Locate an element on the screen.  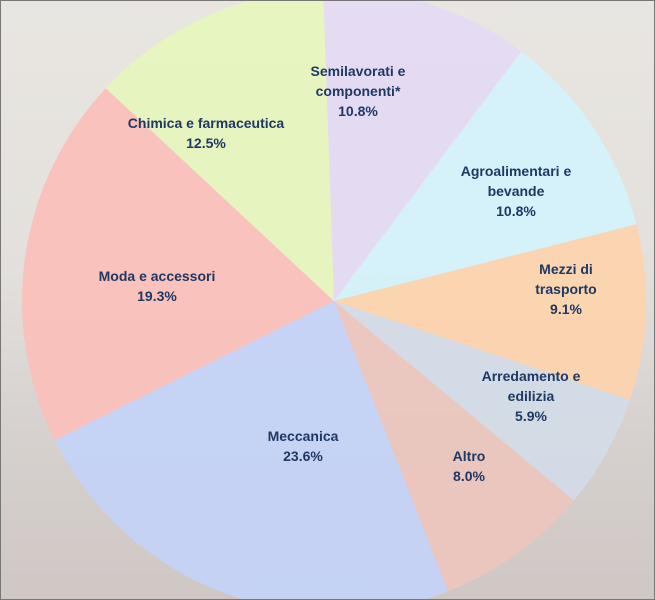
category-label: Agroalimentari e bevande is located at coordinates (516, 181).